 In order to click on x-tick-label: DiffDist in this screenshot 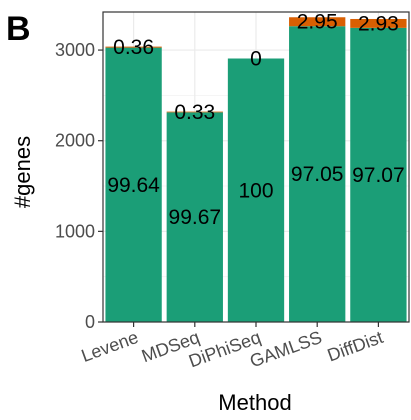, I will do `click(355, 346)`.